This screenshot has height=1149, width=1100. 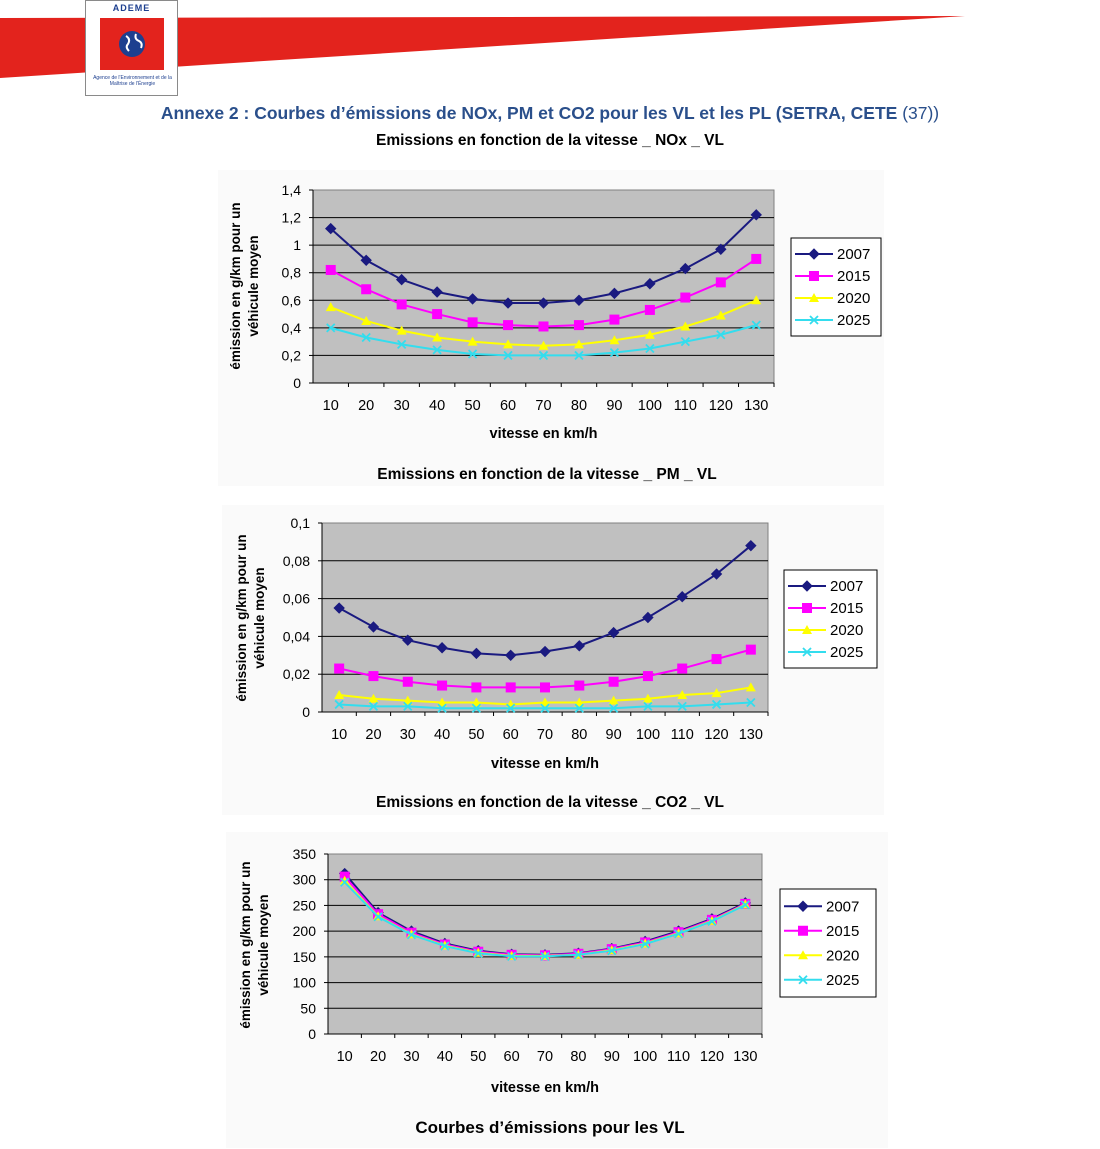 I want to click on header-band, so click(x=482, y=47).